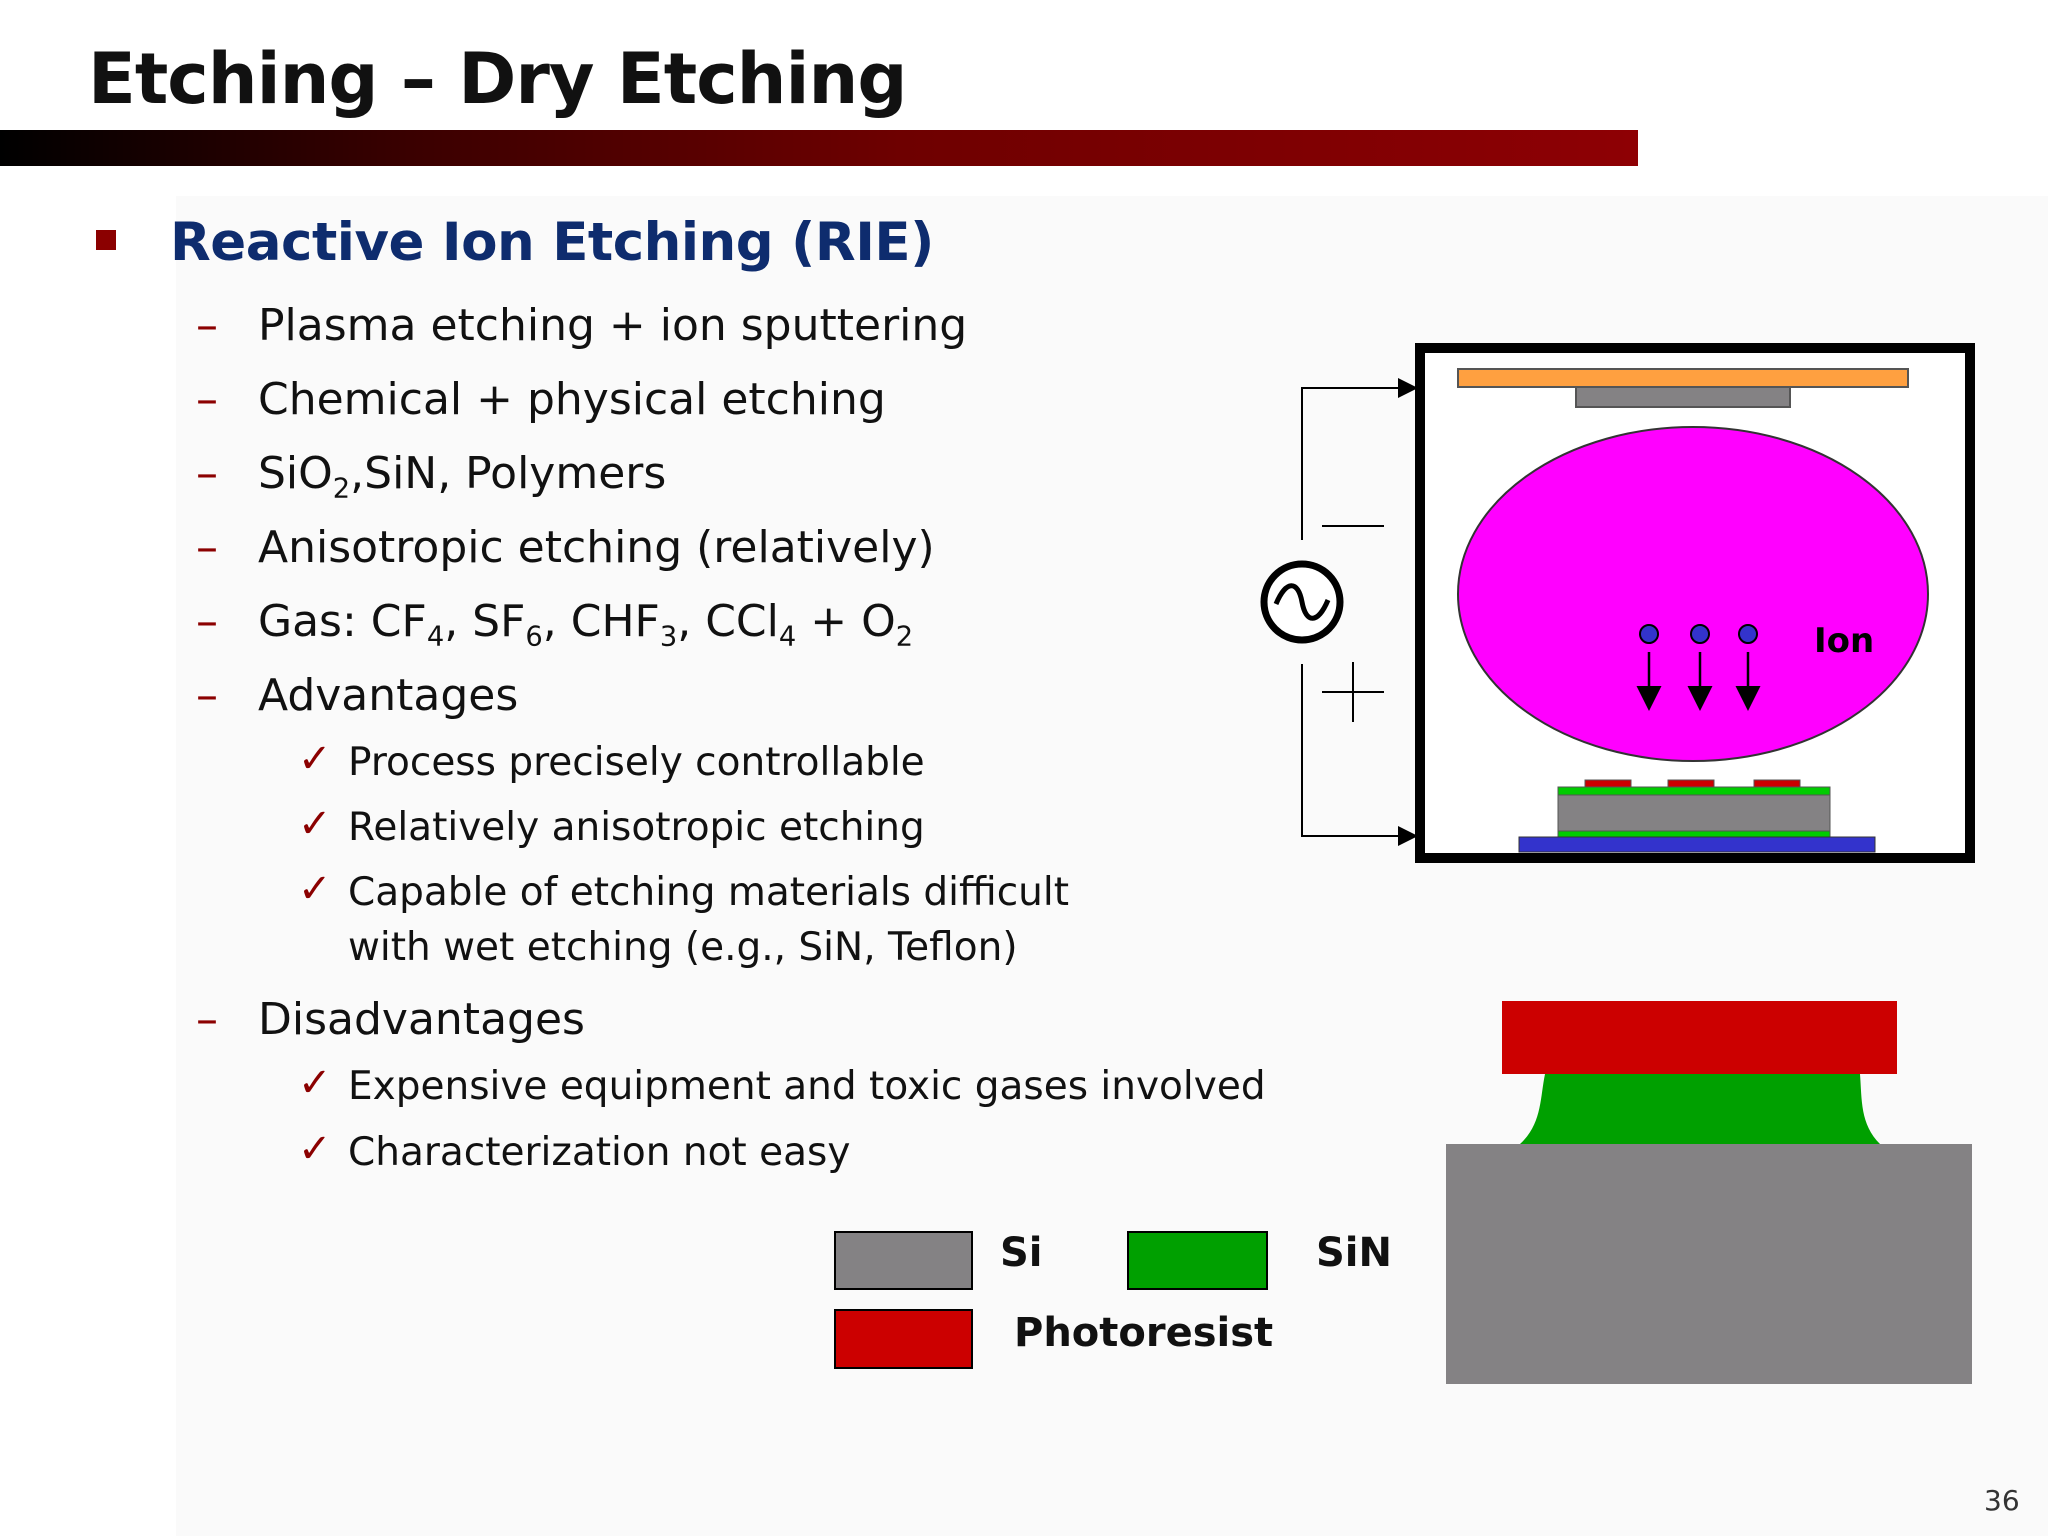 The height and width of the screenshot is (1536, 2048). I want to click on legend-swatch-sin, so click(1197, 1260).